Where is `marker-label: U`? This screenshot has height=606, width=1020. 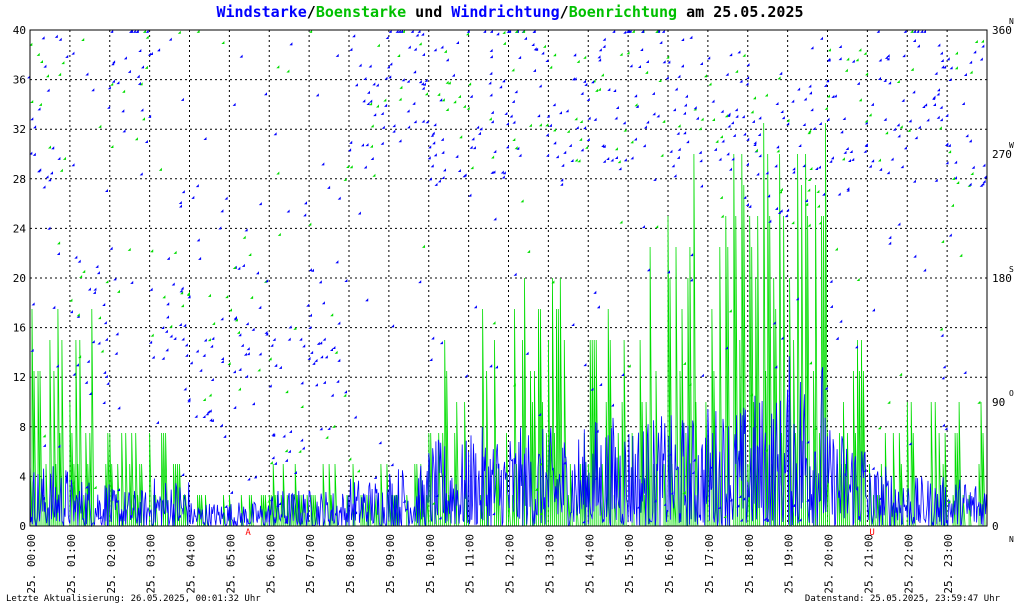
marker-label: U is located at coordinates (871, 533).